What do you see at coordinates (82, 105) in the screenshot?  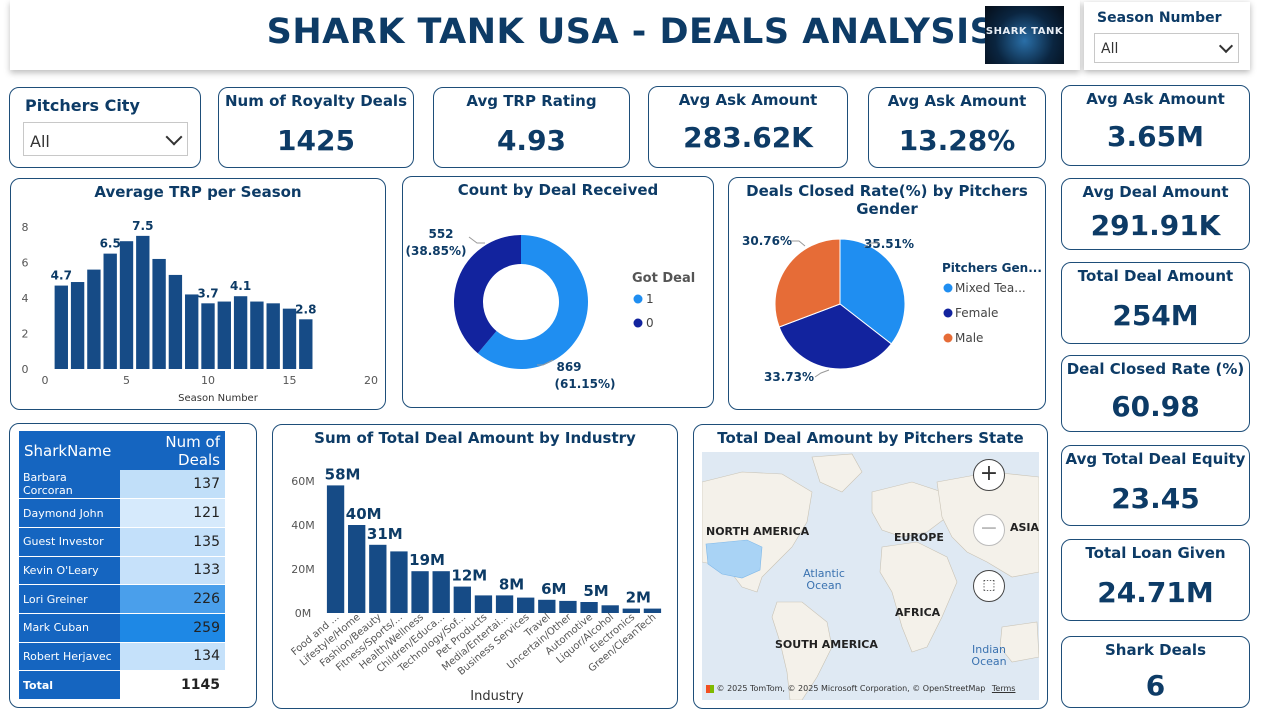 I see `city-slicer-label: Pitchers City` at bounding box center [82, 105].